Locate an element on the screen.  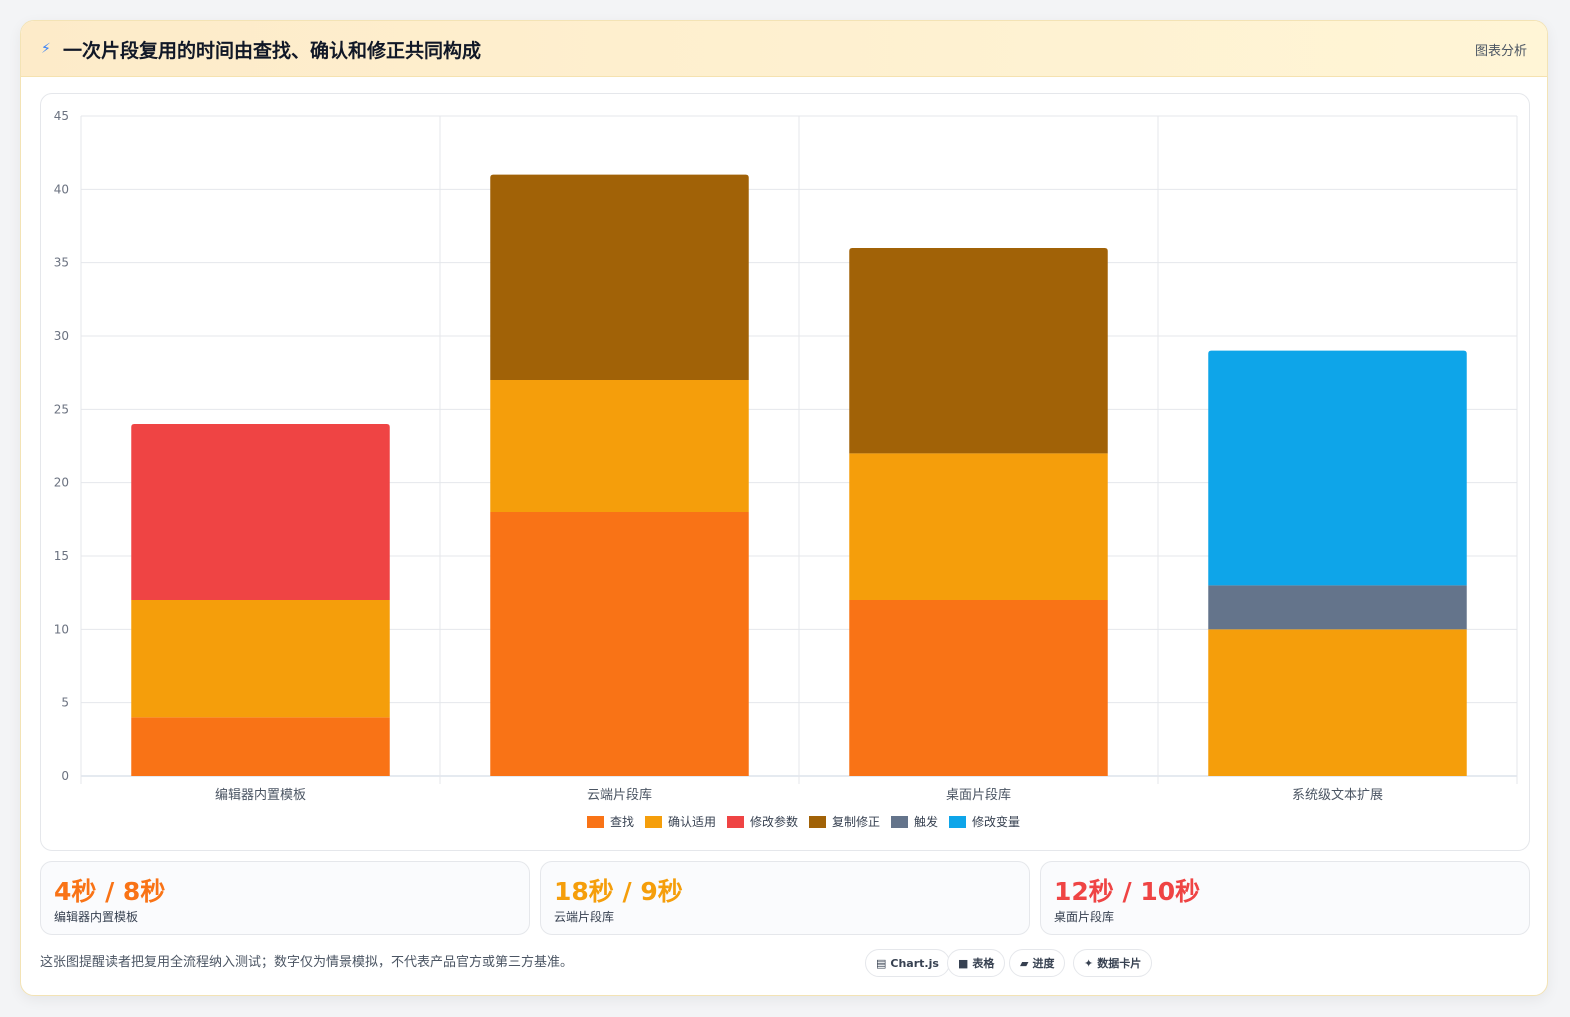
y-tick-label: 35 is located at coordinates (61, 263).